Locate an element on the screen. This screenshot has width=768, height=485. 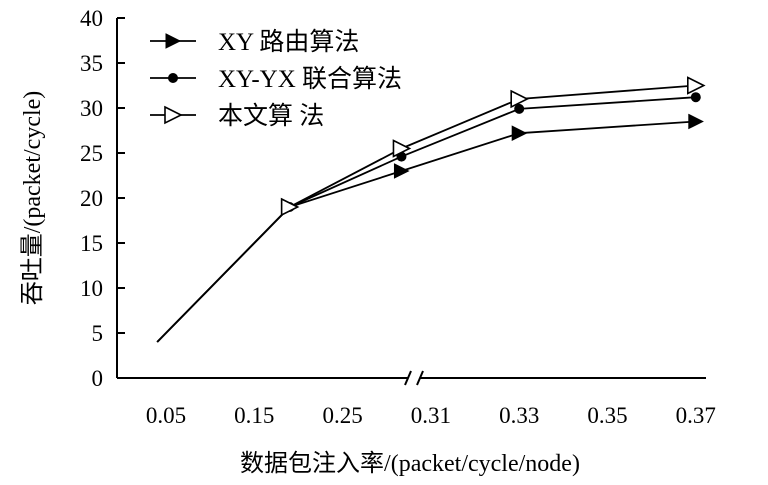
legend-item: XY 路由算法 is located at coordinates (254, 42).